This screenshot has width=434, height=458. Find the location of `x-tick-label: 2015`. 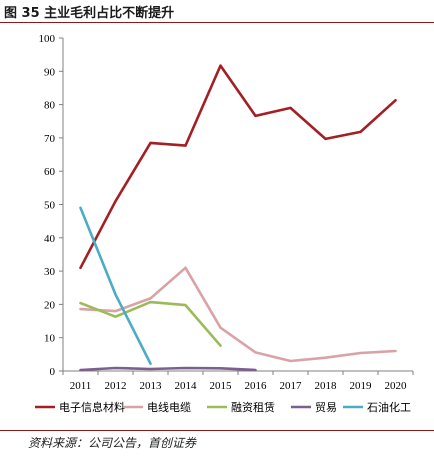

x-tick-label: 2015 is located at coordinates (221, 386).